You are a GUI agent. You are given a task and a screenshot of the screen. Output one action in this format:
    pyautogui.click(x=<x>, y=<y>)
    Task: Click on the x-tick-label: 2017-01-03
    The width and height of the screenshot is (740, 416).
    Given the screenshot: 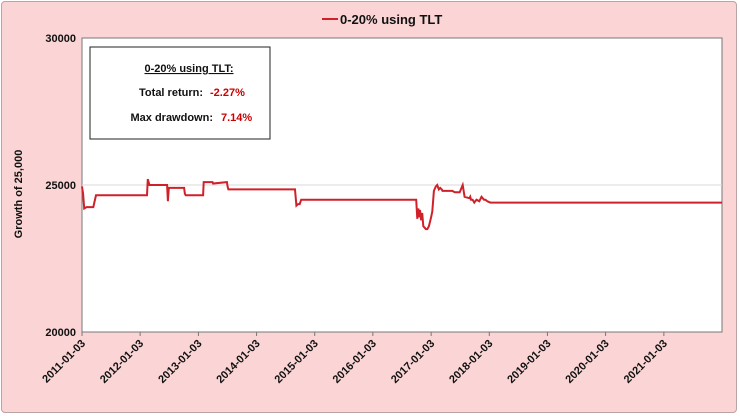 What is the action you would take?
    pyautogui.click(x=413, y=362)
    